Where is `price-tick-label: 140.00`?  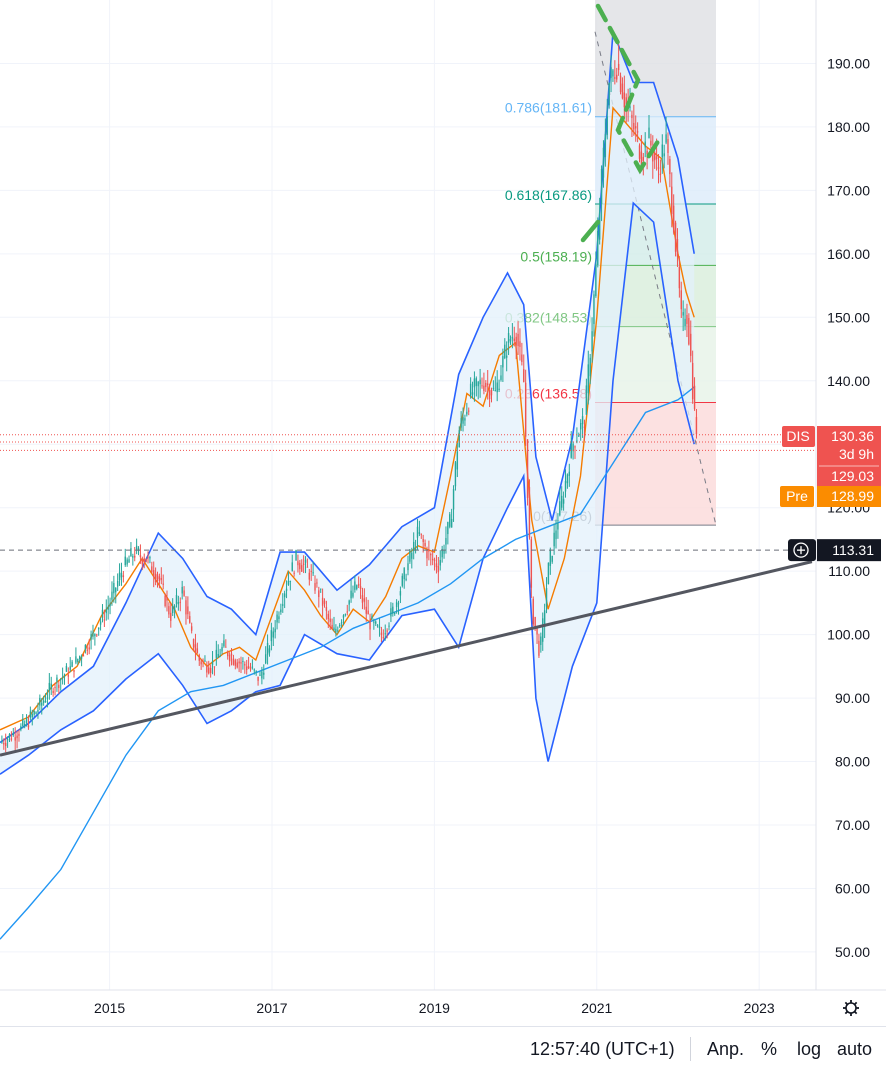 price-tick-label: 140.00 is located at coordinates (848, 381).